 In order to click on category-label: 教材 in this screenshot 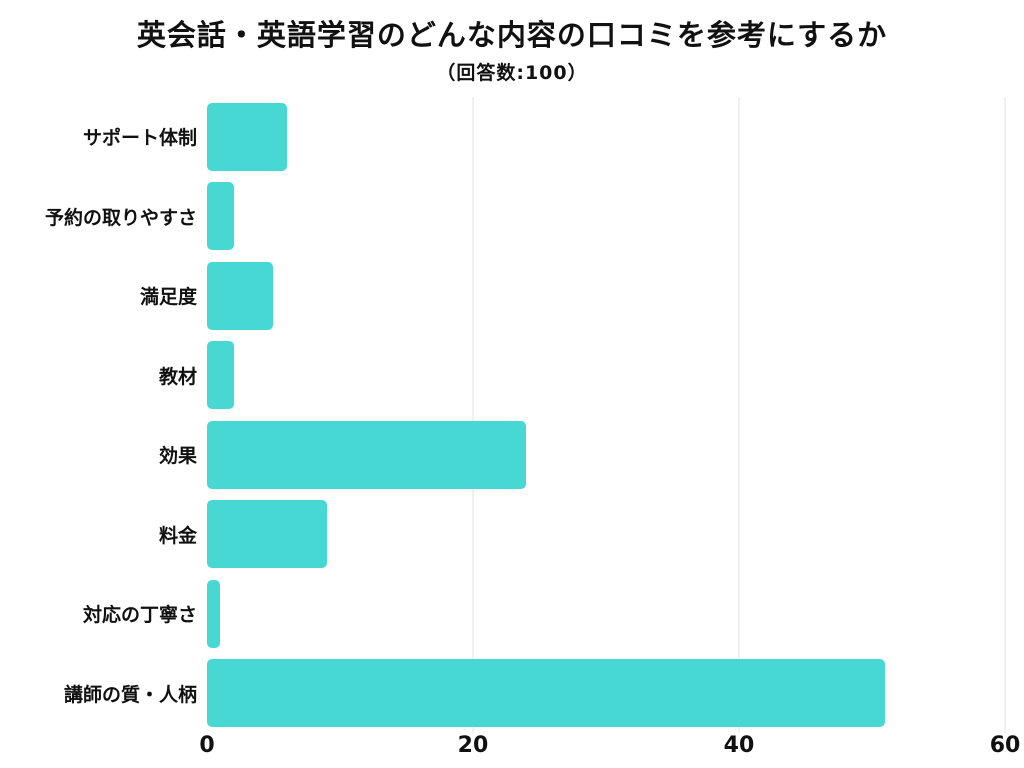, I will do `click(177, 376)`.